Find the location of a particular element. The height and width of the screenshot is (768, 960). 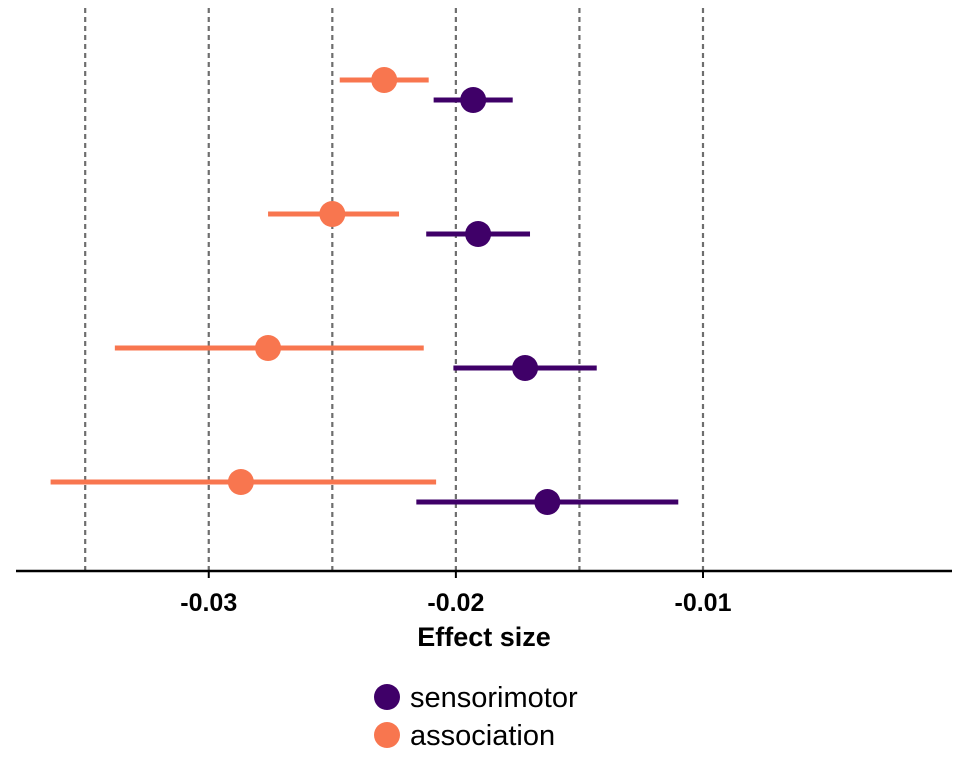

legend-label-association: association is located at coordinates (482, 736).